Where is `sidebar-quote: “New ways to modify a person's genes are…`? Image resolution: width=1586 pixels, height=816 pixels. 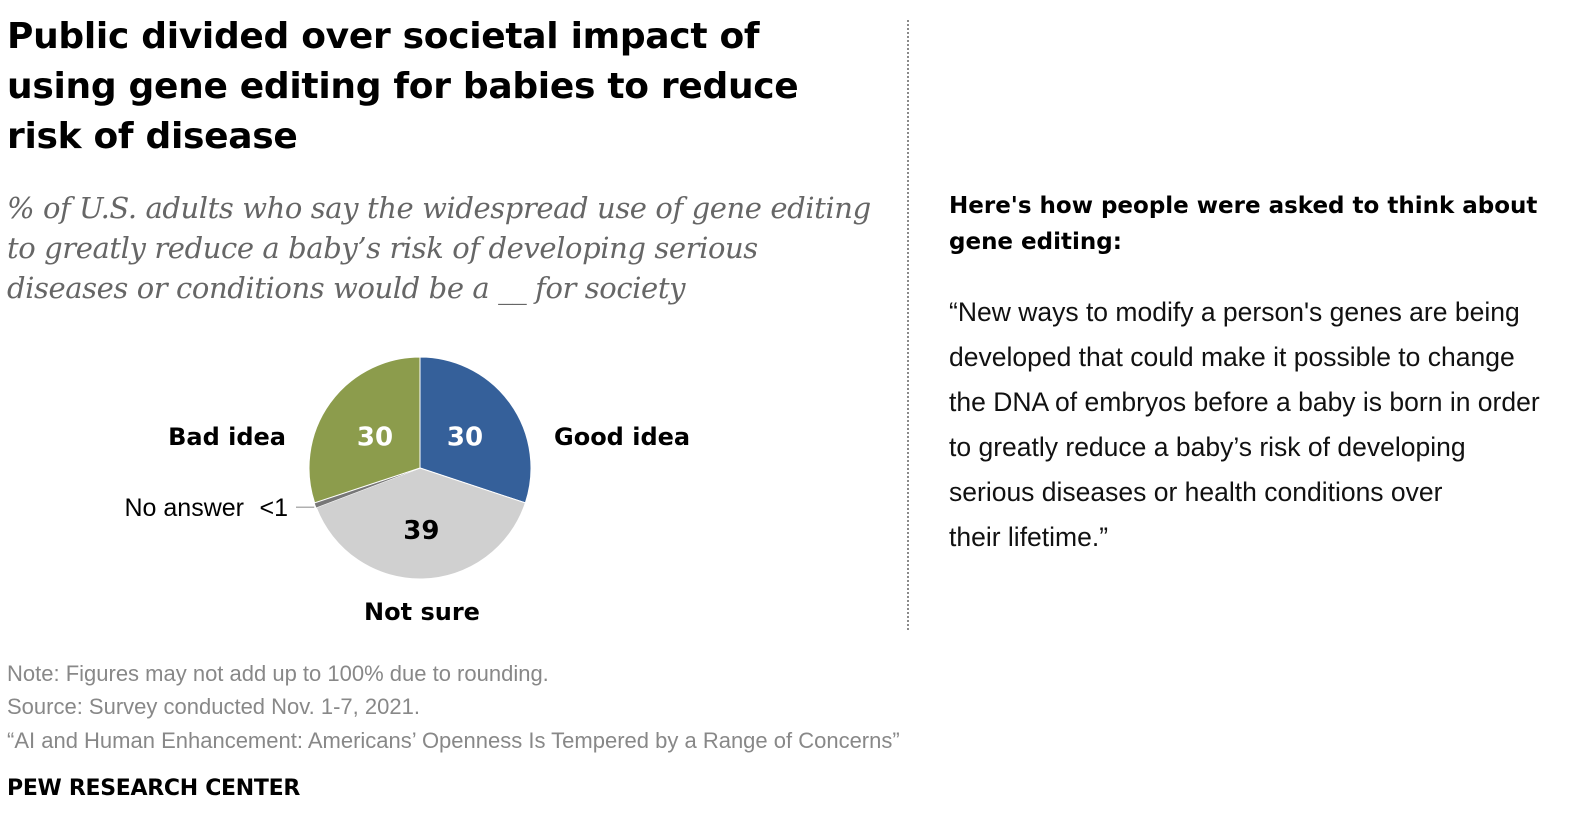
sidebar-quote: “New ways to modify a person's genes are… is located at coordinates (1265, 425).